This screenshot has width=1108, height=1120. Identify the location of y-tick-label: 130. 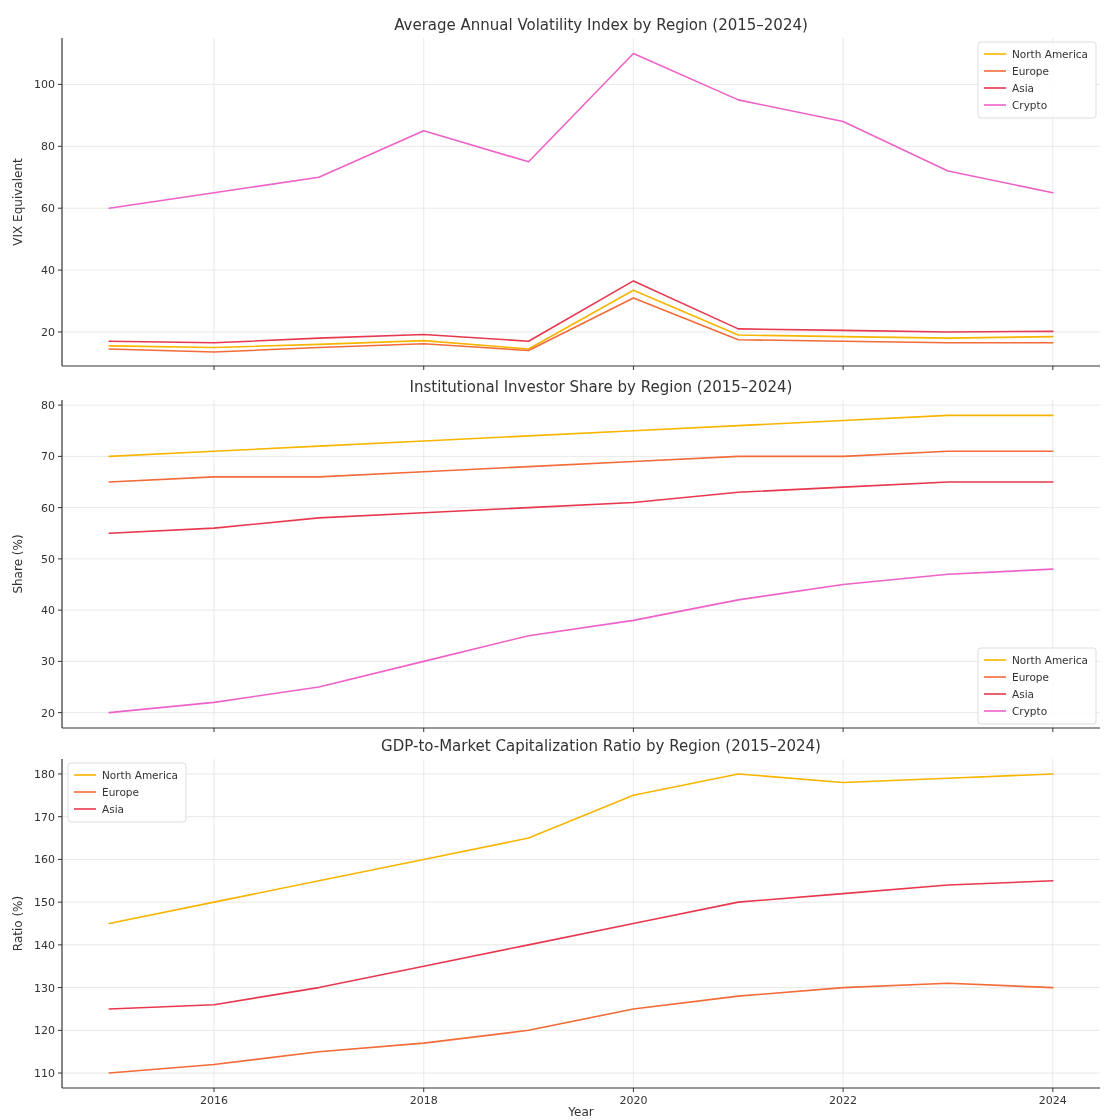
(44, 988).